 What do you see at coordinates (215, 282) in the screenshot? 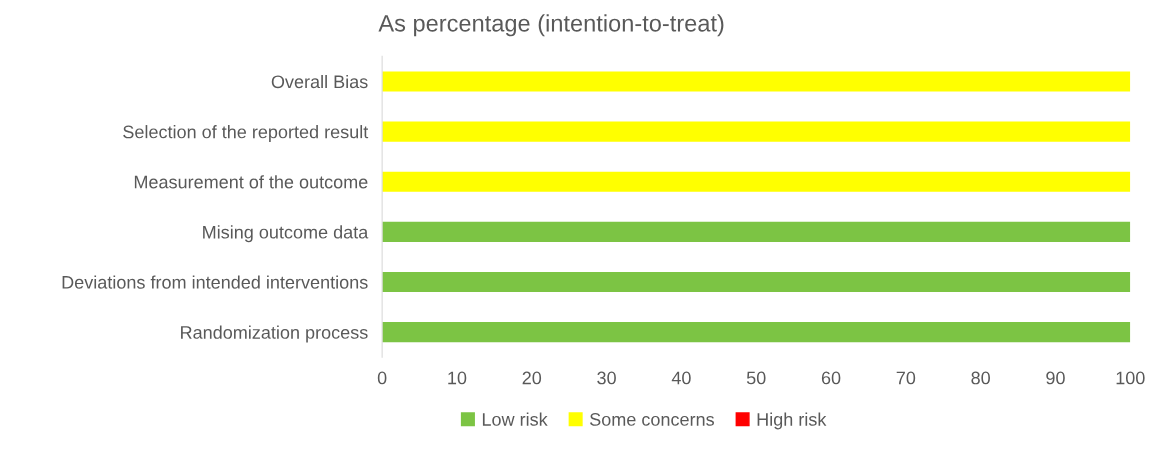
I see `y-tick-label: Deviations from intended interventions` at bounding box center [215, 282].